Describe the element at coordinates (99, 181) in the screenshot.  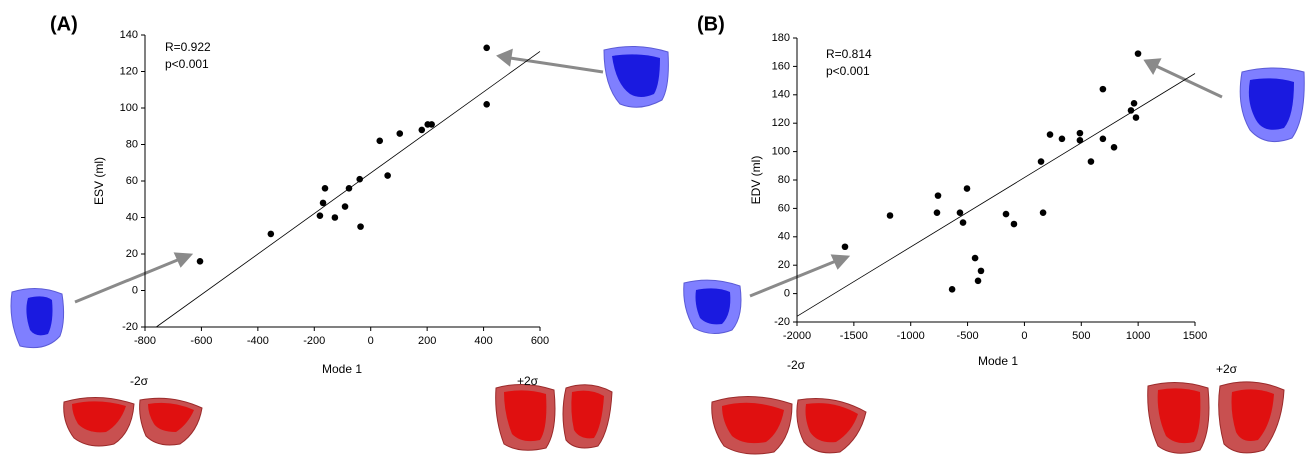
I see `y-axis-label: ESV (ml)` at that location.